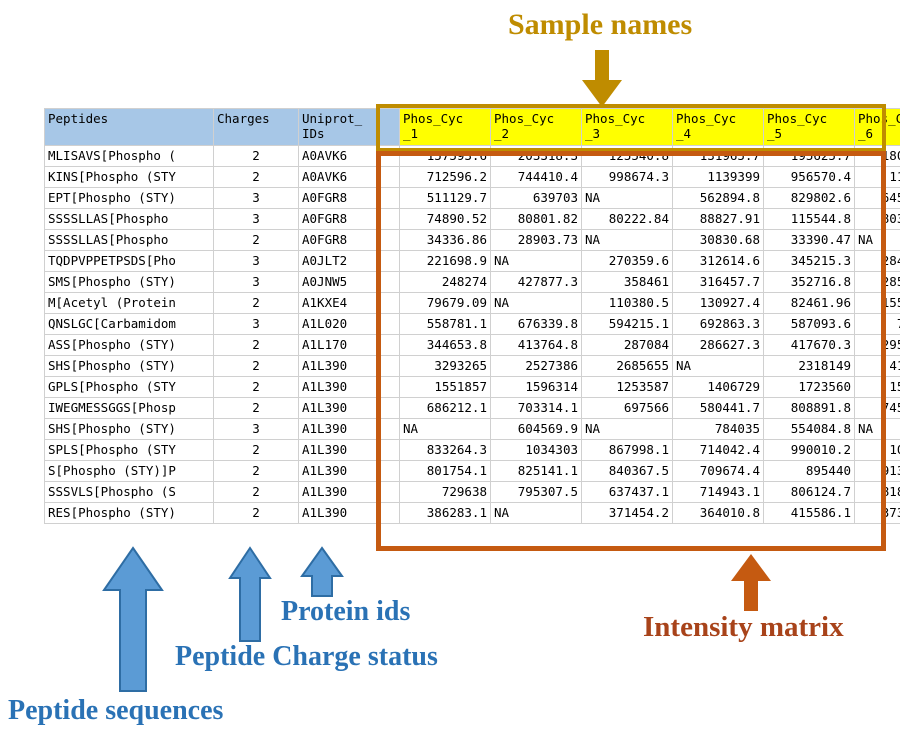 The width and height of the screenshot is (900, 741). Describe the element at coordinates (877, 345) in the screenshot. I see `cell-intensity: 295301.9` at that location.